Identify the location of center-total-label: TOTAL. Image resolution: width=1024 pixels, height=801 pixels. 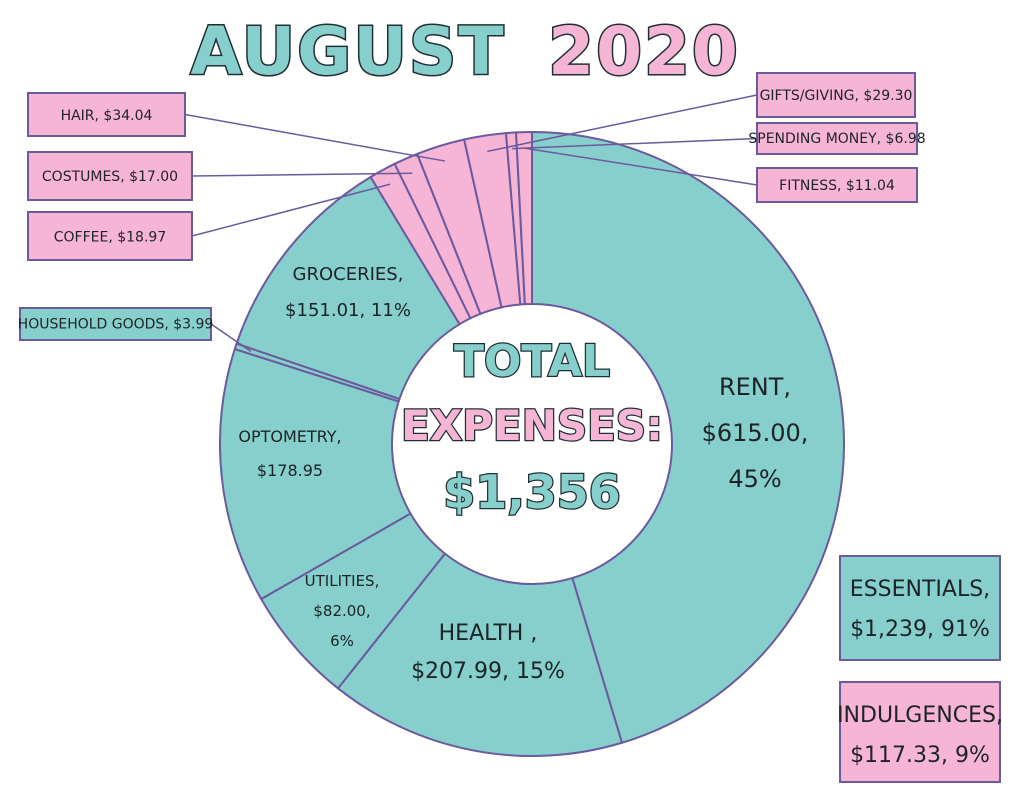
(532, 361).